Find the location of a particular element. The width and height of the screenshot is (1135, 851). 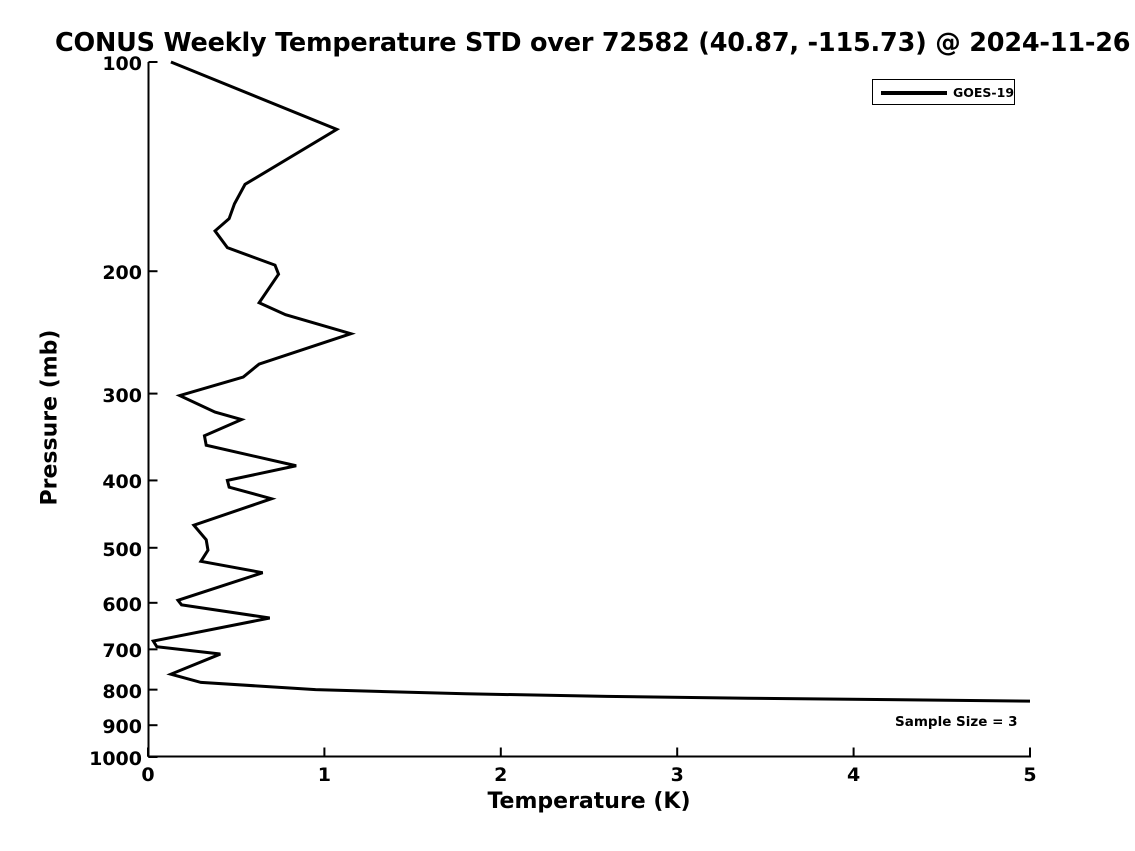

x-axis-tick-label: 3 is located at coordinates (677, 775).